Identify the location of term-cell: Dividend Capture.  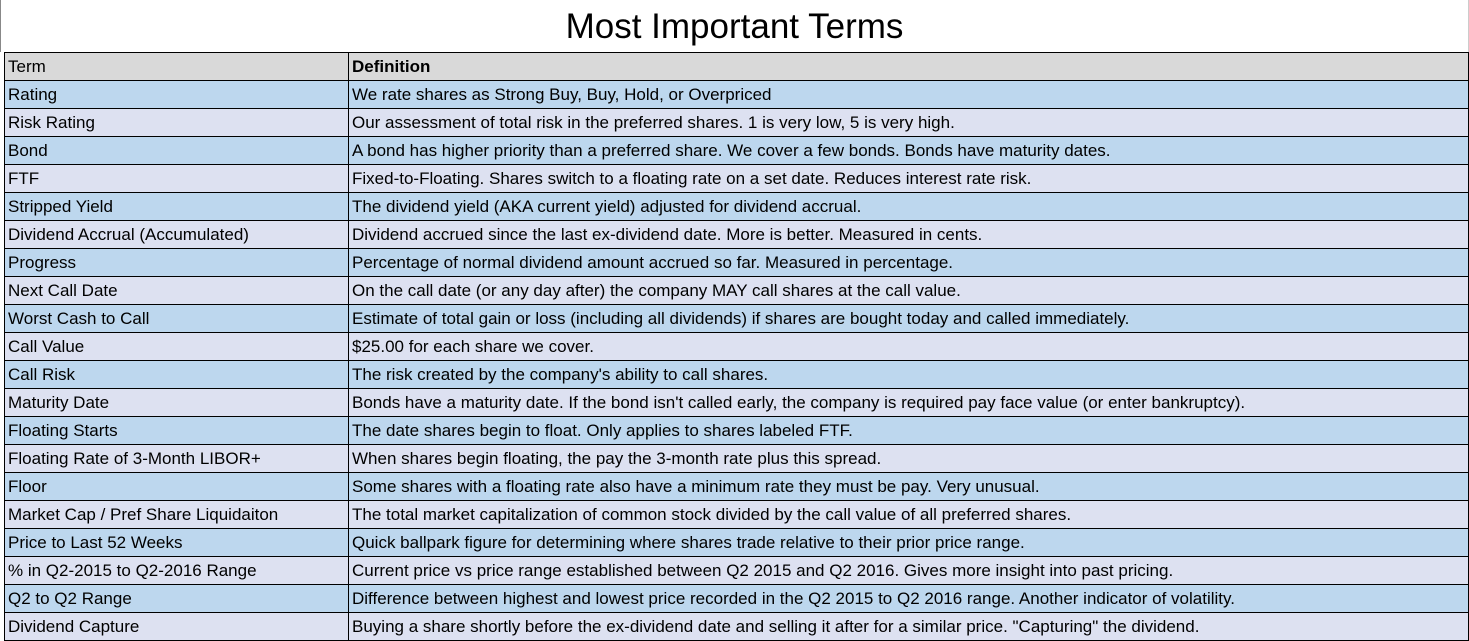
(176, 626).